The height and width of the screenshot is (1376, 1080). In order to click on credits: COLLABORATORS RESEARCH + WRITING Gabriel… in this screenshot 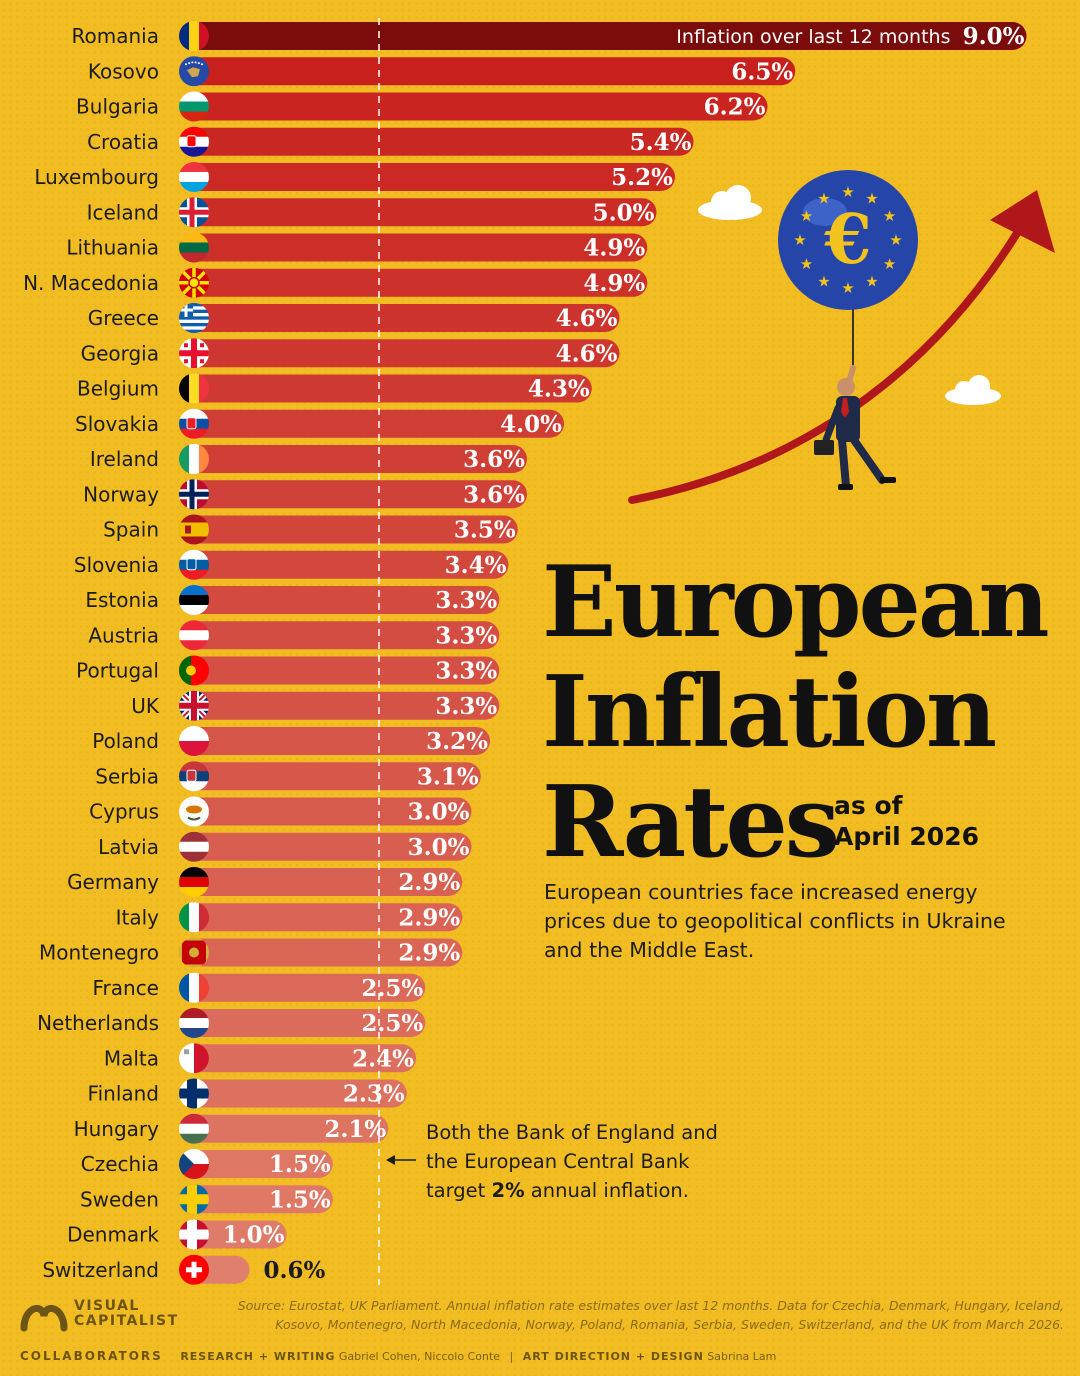, I will do `click(398, 1356)`.